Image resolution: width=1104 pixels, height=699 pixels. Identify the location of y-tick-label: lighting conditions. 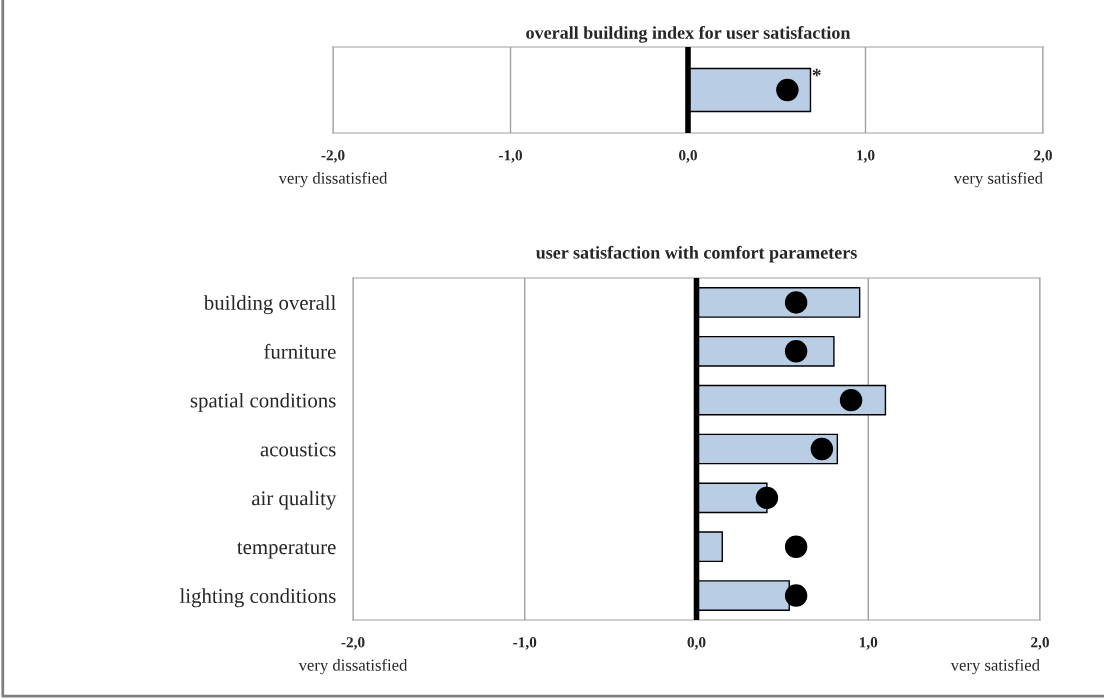
(257, 598).